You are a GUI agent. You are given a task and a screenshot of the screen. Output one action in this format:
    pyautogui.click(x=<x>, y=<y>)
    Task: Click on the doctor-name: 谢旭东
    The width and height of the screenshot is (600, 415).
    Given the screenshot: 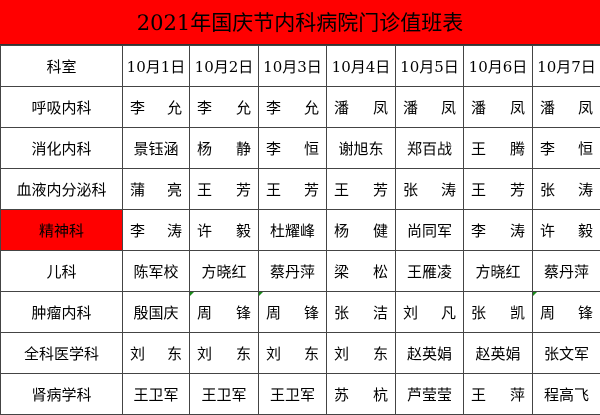 What is the action you would take?
    pyautogui.click(x=361, y=148)
    